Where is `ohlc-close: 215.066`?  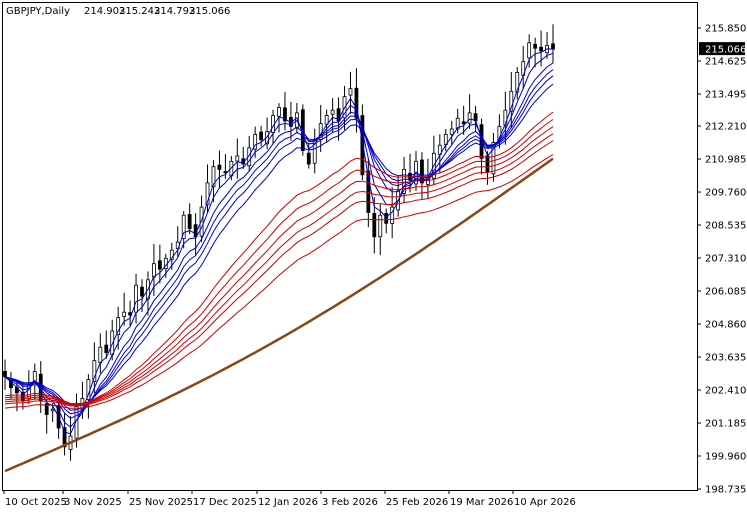 ohlc-close: 215.066 is located at coordinates (209, 11).